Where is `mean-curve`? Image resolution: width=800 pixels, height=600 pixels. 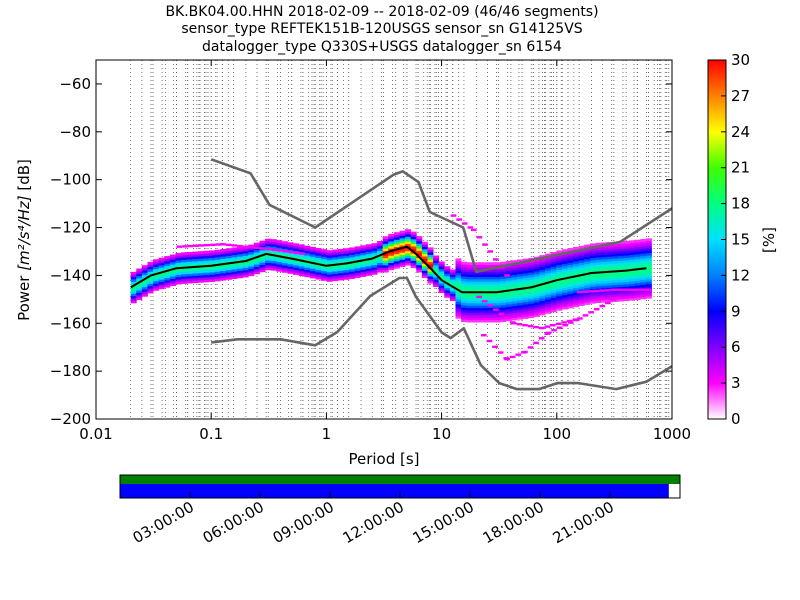 mean-curve is located at coordinates (388, 269).